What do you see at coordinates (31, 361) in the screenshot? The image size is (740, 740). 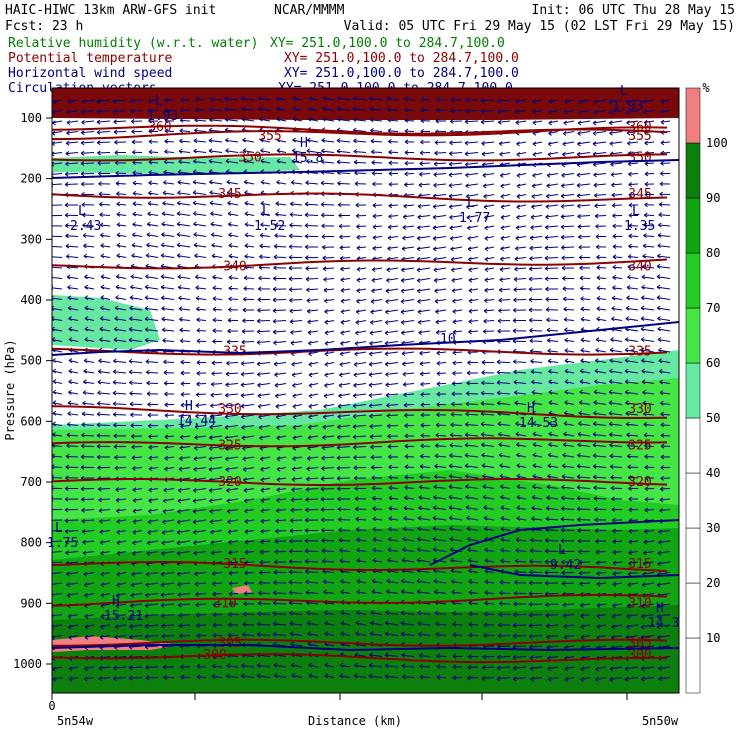 I see `y-tick-label: 500` at bounding box center [31, 361].